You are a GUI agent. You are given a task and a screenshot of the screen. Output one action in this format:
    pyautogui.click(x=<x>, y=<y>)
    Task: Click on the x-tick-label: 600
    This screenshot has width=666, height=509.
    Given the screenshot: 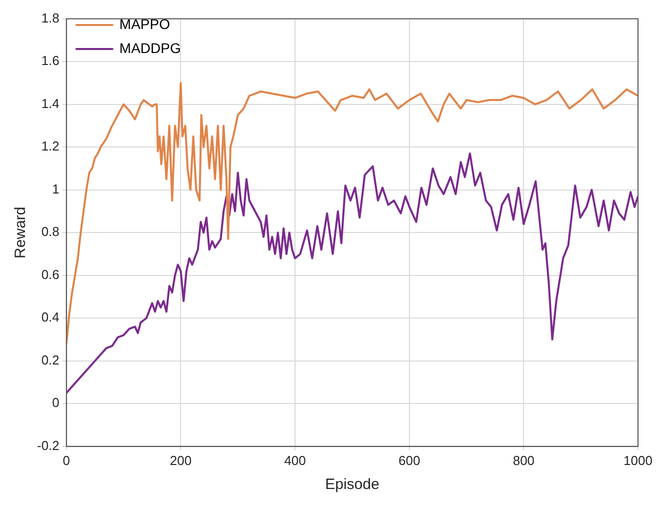 What is the action you would take?
    pyautogui.click(x=409, y=460)
    